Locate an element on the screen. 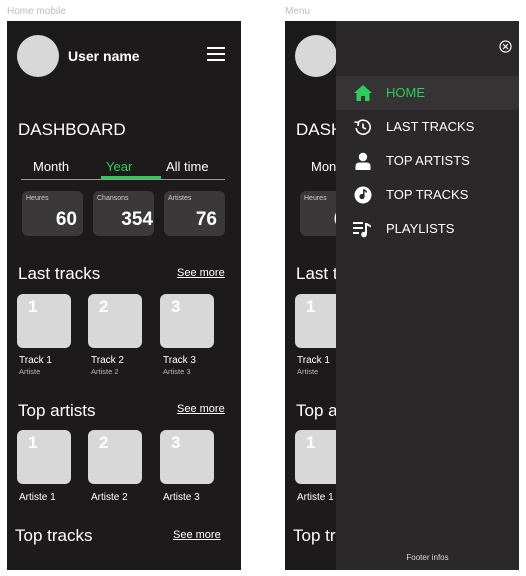  see-more-top-artists-link: See more is located at coordinates (201, 409).